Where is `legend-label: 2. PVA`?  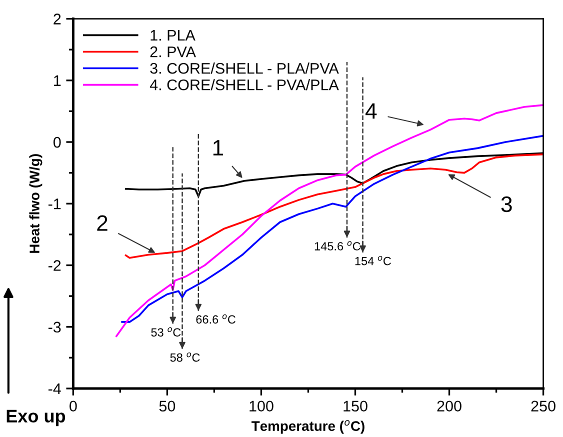
legend-label: 2. PVA is located at coordinates (173, 52).